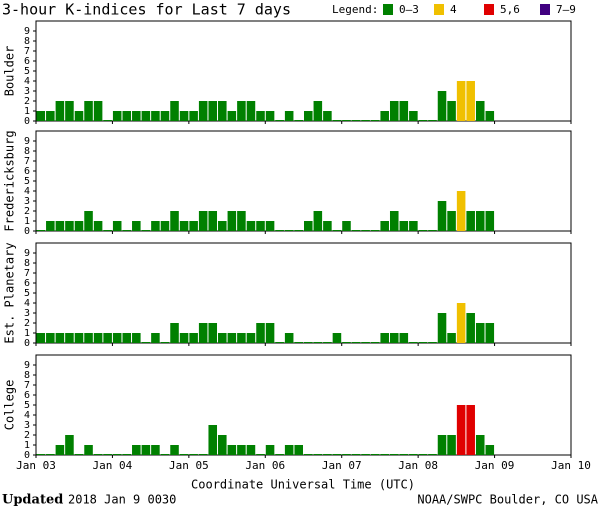 The height and width of the screenshot is (510, 600). I want to click on y-tick-label: 8, so click(27, 263).